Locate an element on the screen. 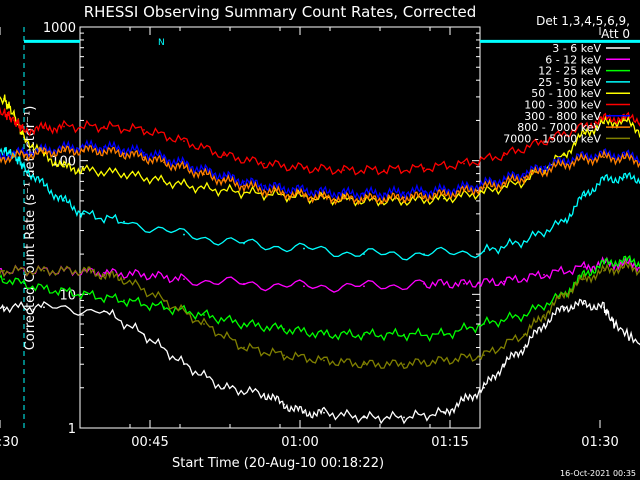 This screenshot has width=640, height=480. legend-label: 3 - 6 keV is located at coordinates (576, 48).